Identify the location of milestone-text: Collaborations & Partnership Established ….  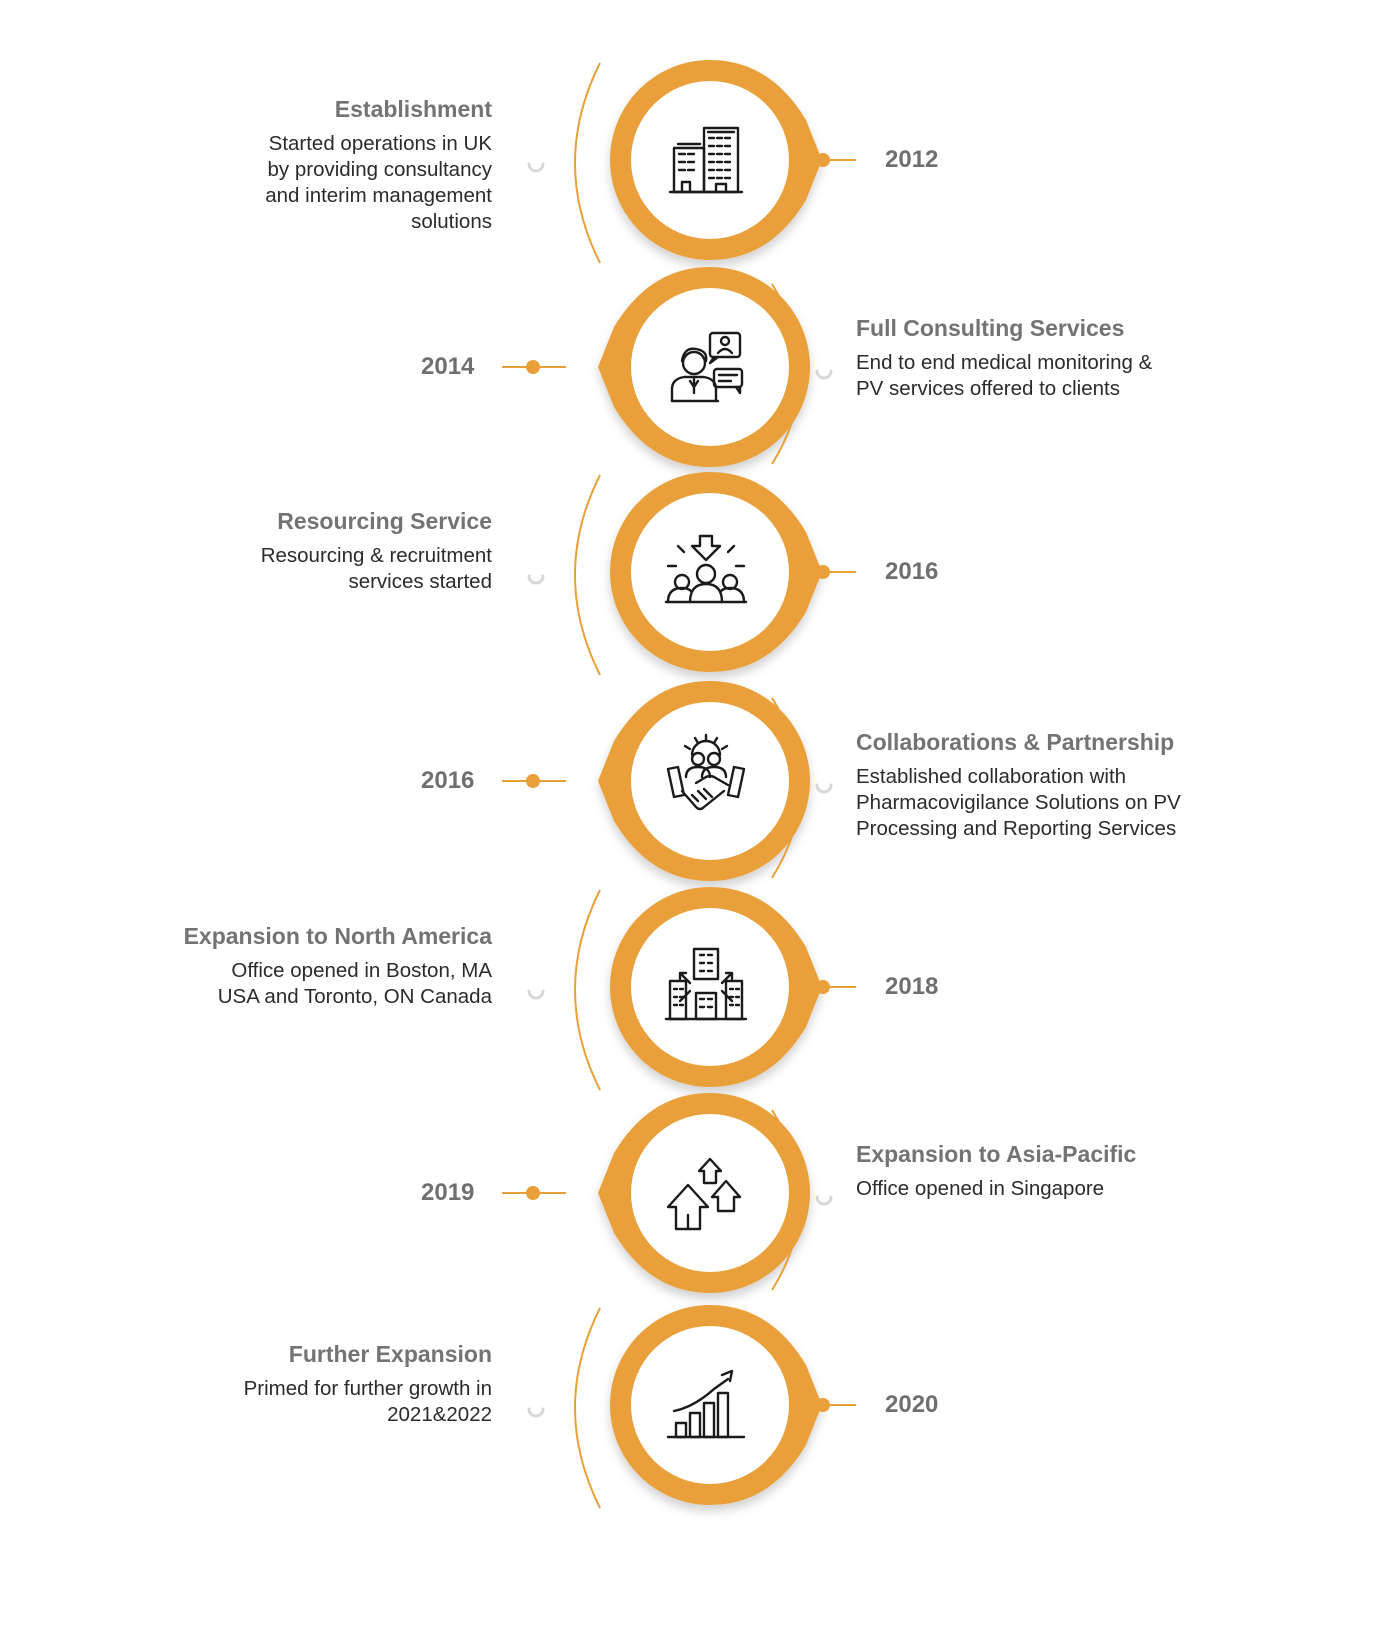
(1036, 785).